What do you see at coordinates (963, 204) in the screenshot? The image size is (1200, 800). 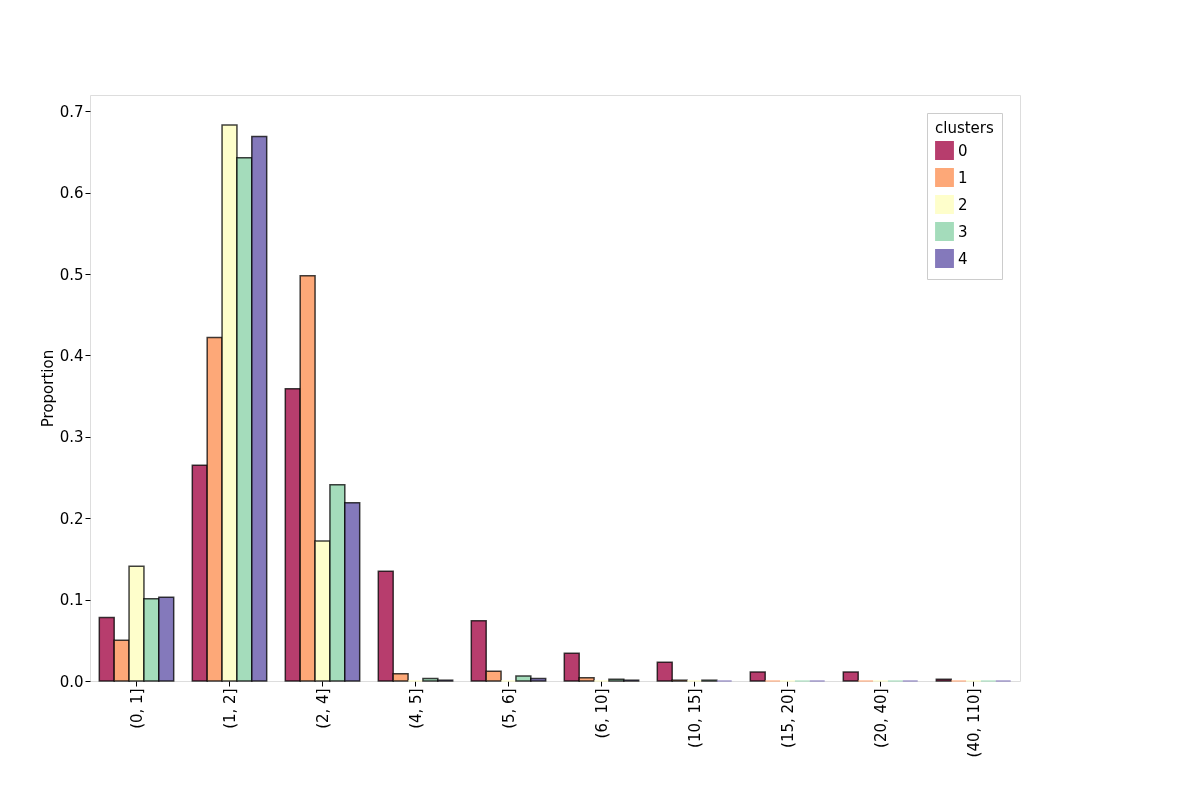 I see `legend-label: 2` at bounding box center [963, 204].